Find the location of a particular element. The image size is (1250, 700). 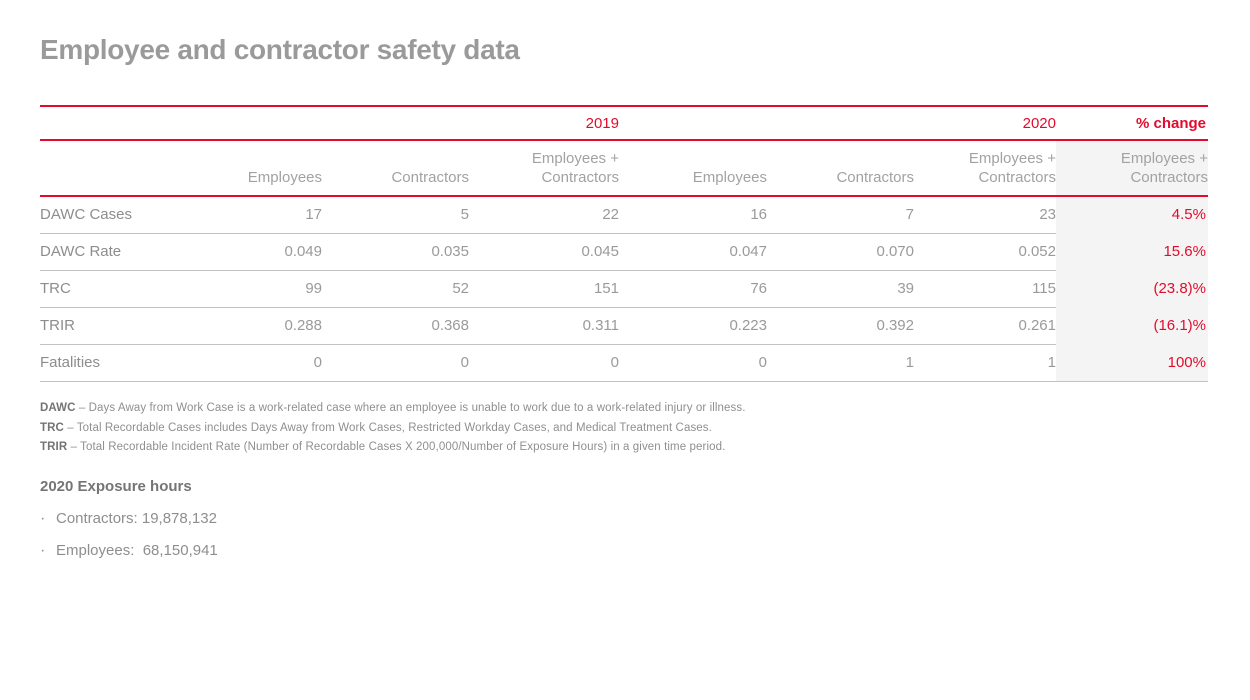

value-cell: 0.261 is located at coordinates (985, 326).